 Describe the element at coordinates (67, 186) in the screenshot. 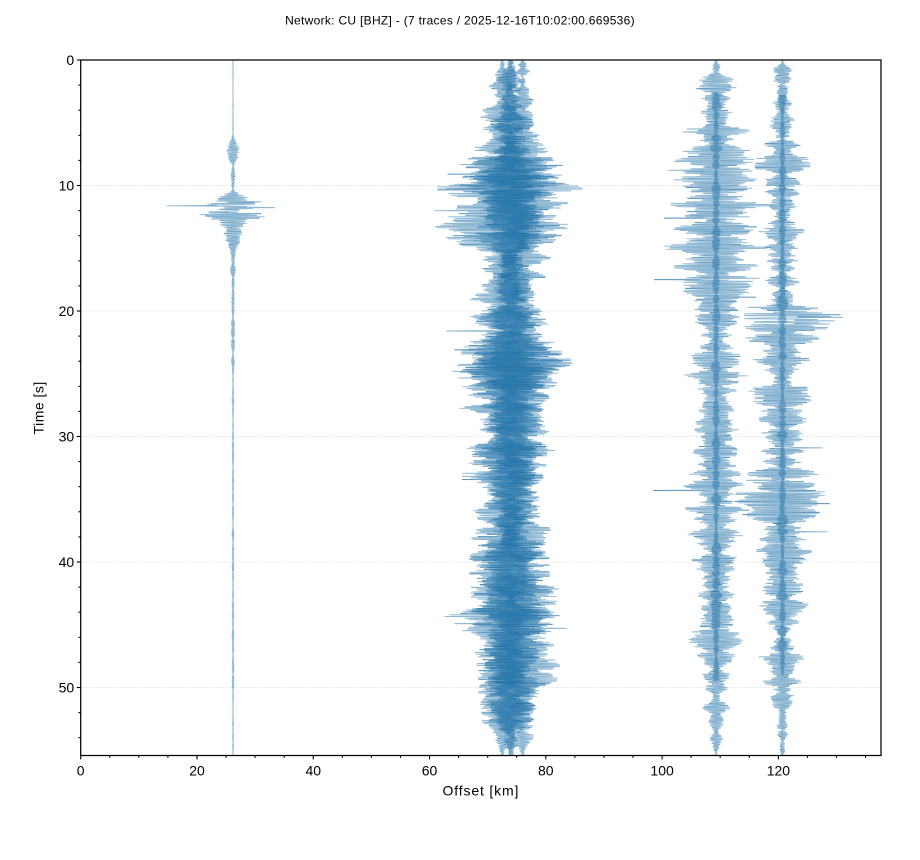

I see `svg-text: 10` at that location.